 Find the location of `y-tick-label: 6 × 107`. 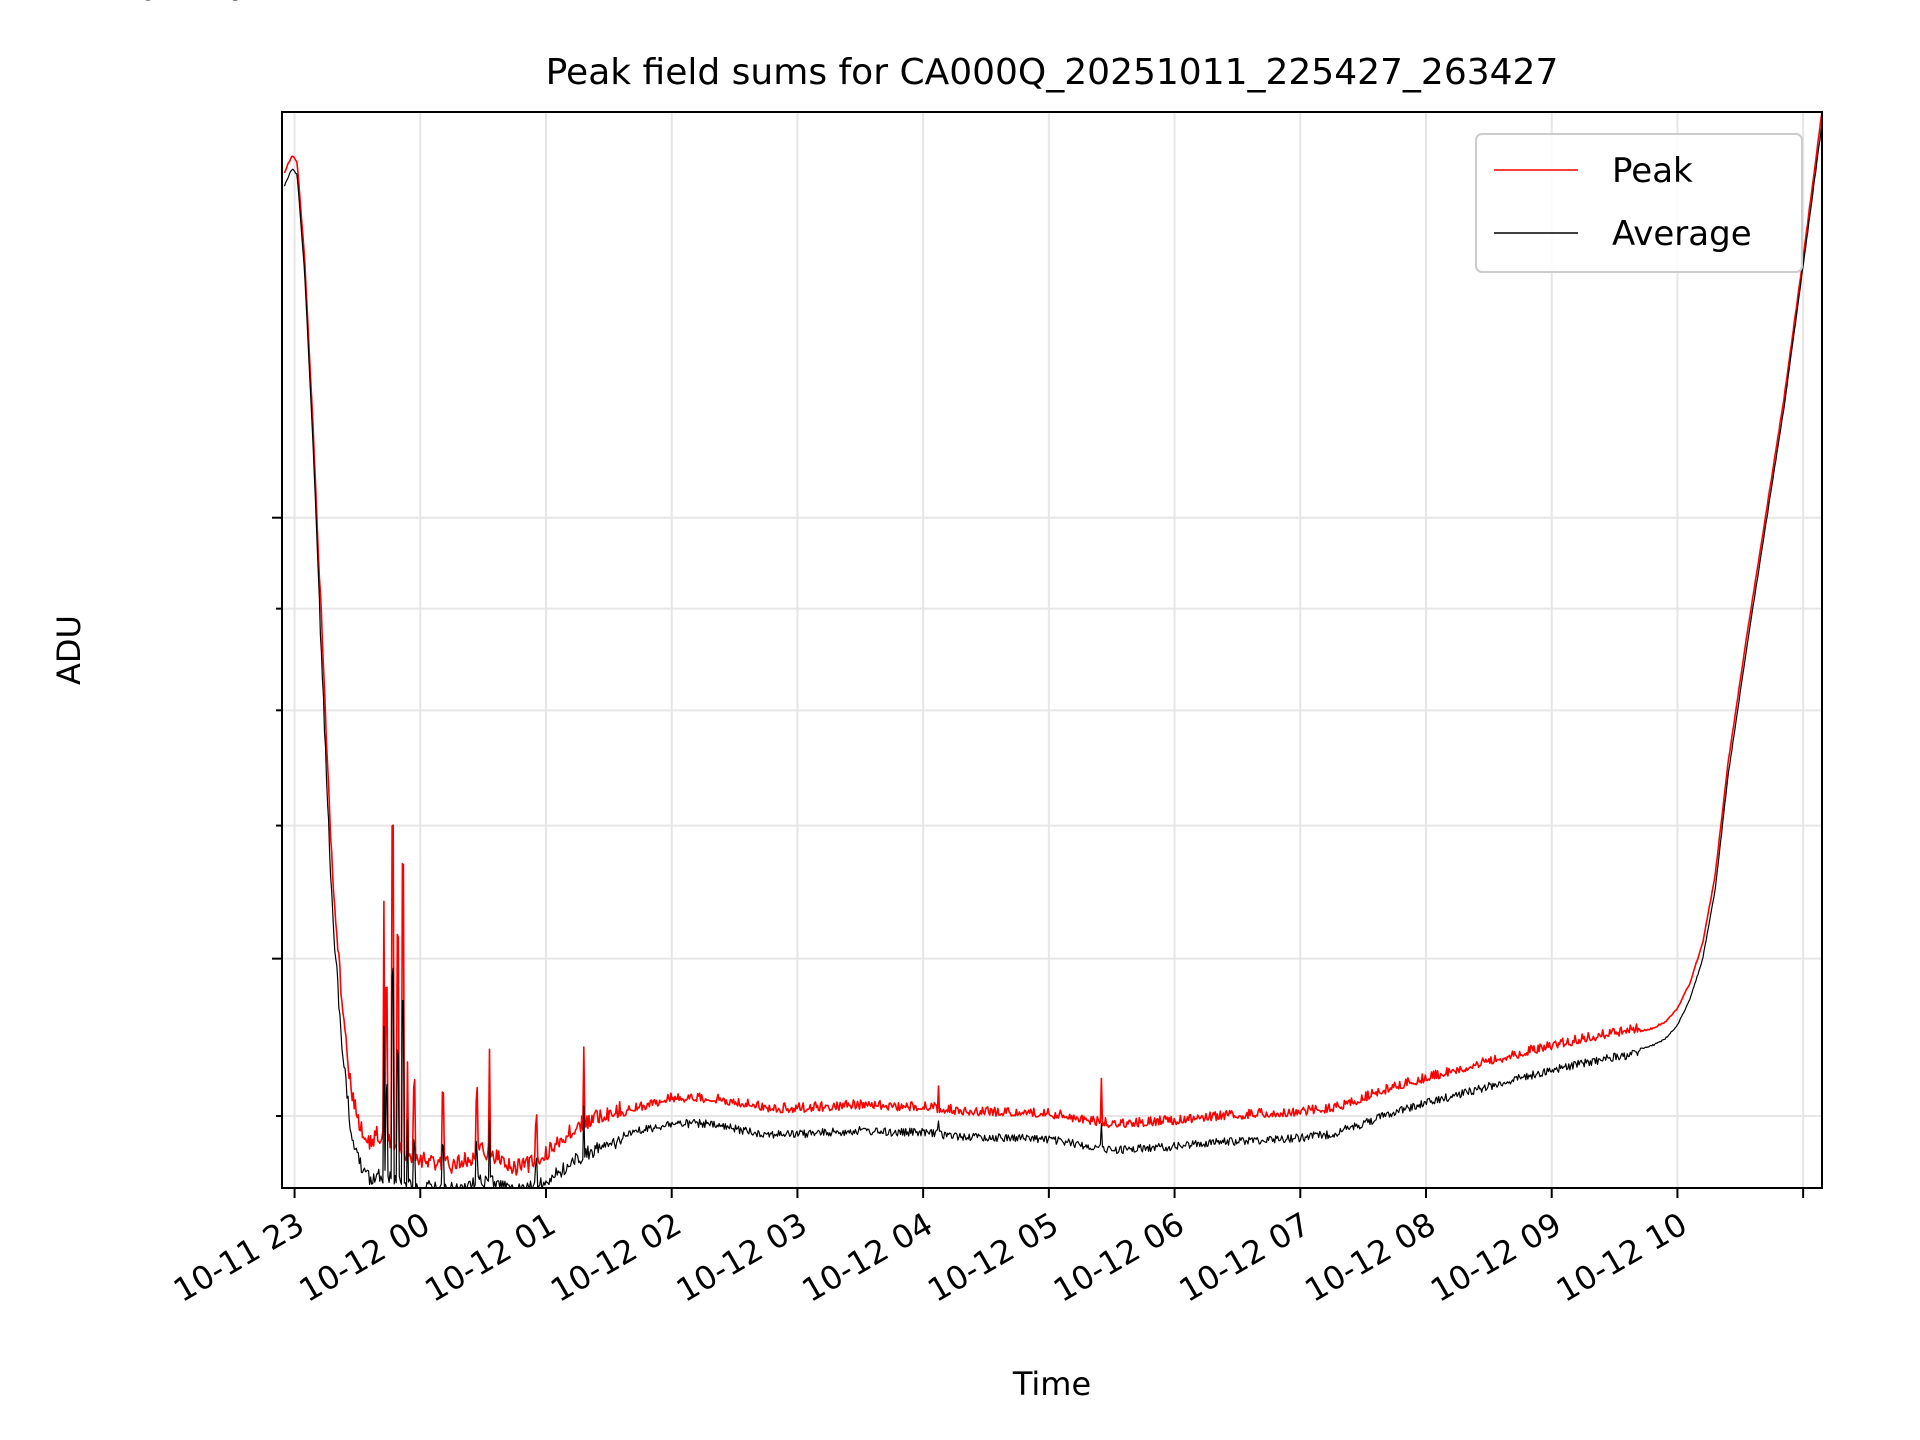

y-tick-label: 6 × 107 is located at coordinates (198, 4).